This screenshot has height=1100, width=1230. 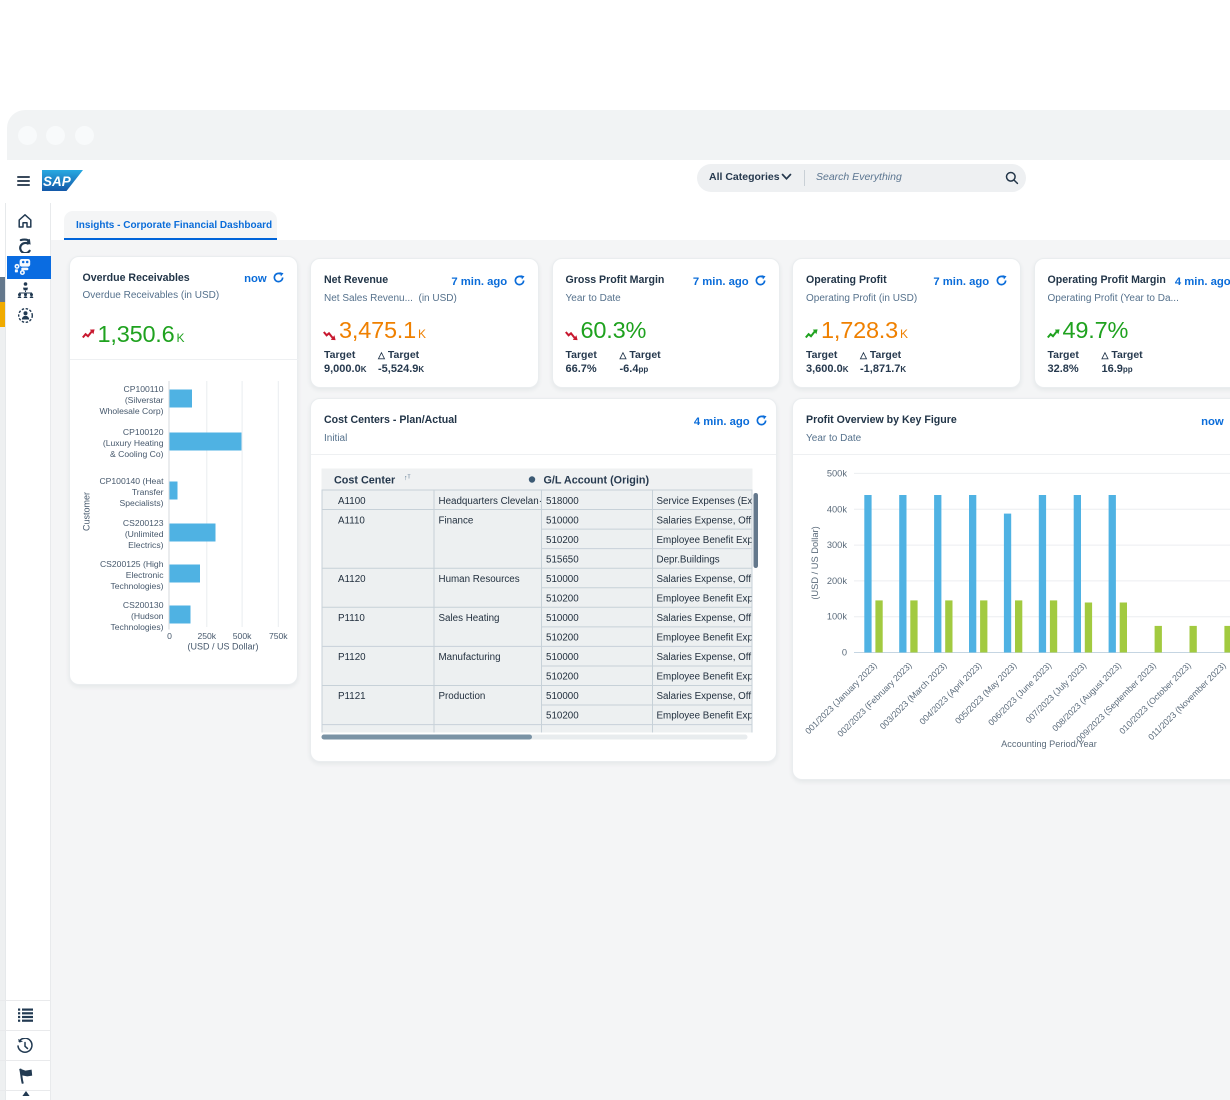 What do you see at coordinates (206, 636) in the screenshot?
I see `svg-text: 250k` at bounding box center [206, 636].